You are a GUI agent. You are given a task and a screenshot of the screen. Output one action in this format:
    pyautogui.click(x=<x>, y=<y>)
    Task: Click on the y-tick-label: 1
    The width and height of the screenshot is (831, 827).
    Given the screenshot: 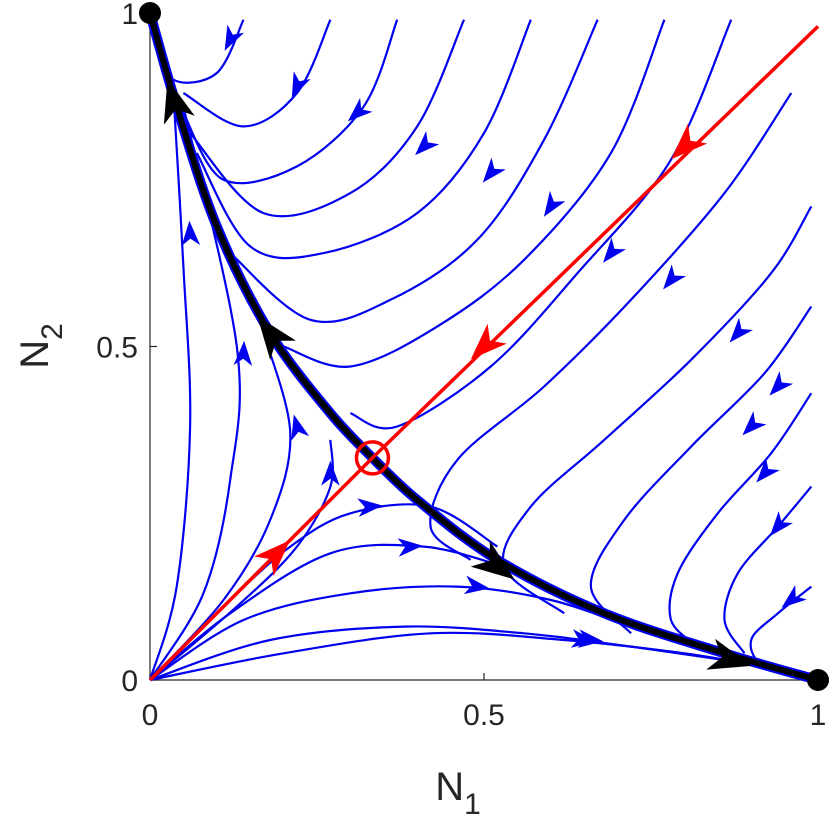 What is the action you would take?
    pyautogui.click(x=129, y=15)
    